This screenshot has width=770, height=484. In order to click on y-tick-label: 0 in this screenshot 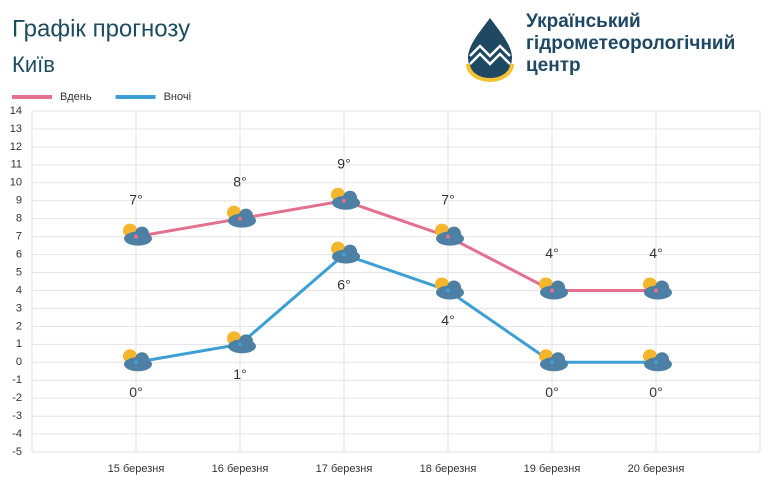, I will do `click(19, 362)`.